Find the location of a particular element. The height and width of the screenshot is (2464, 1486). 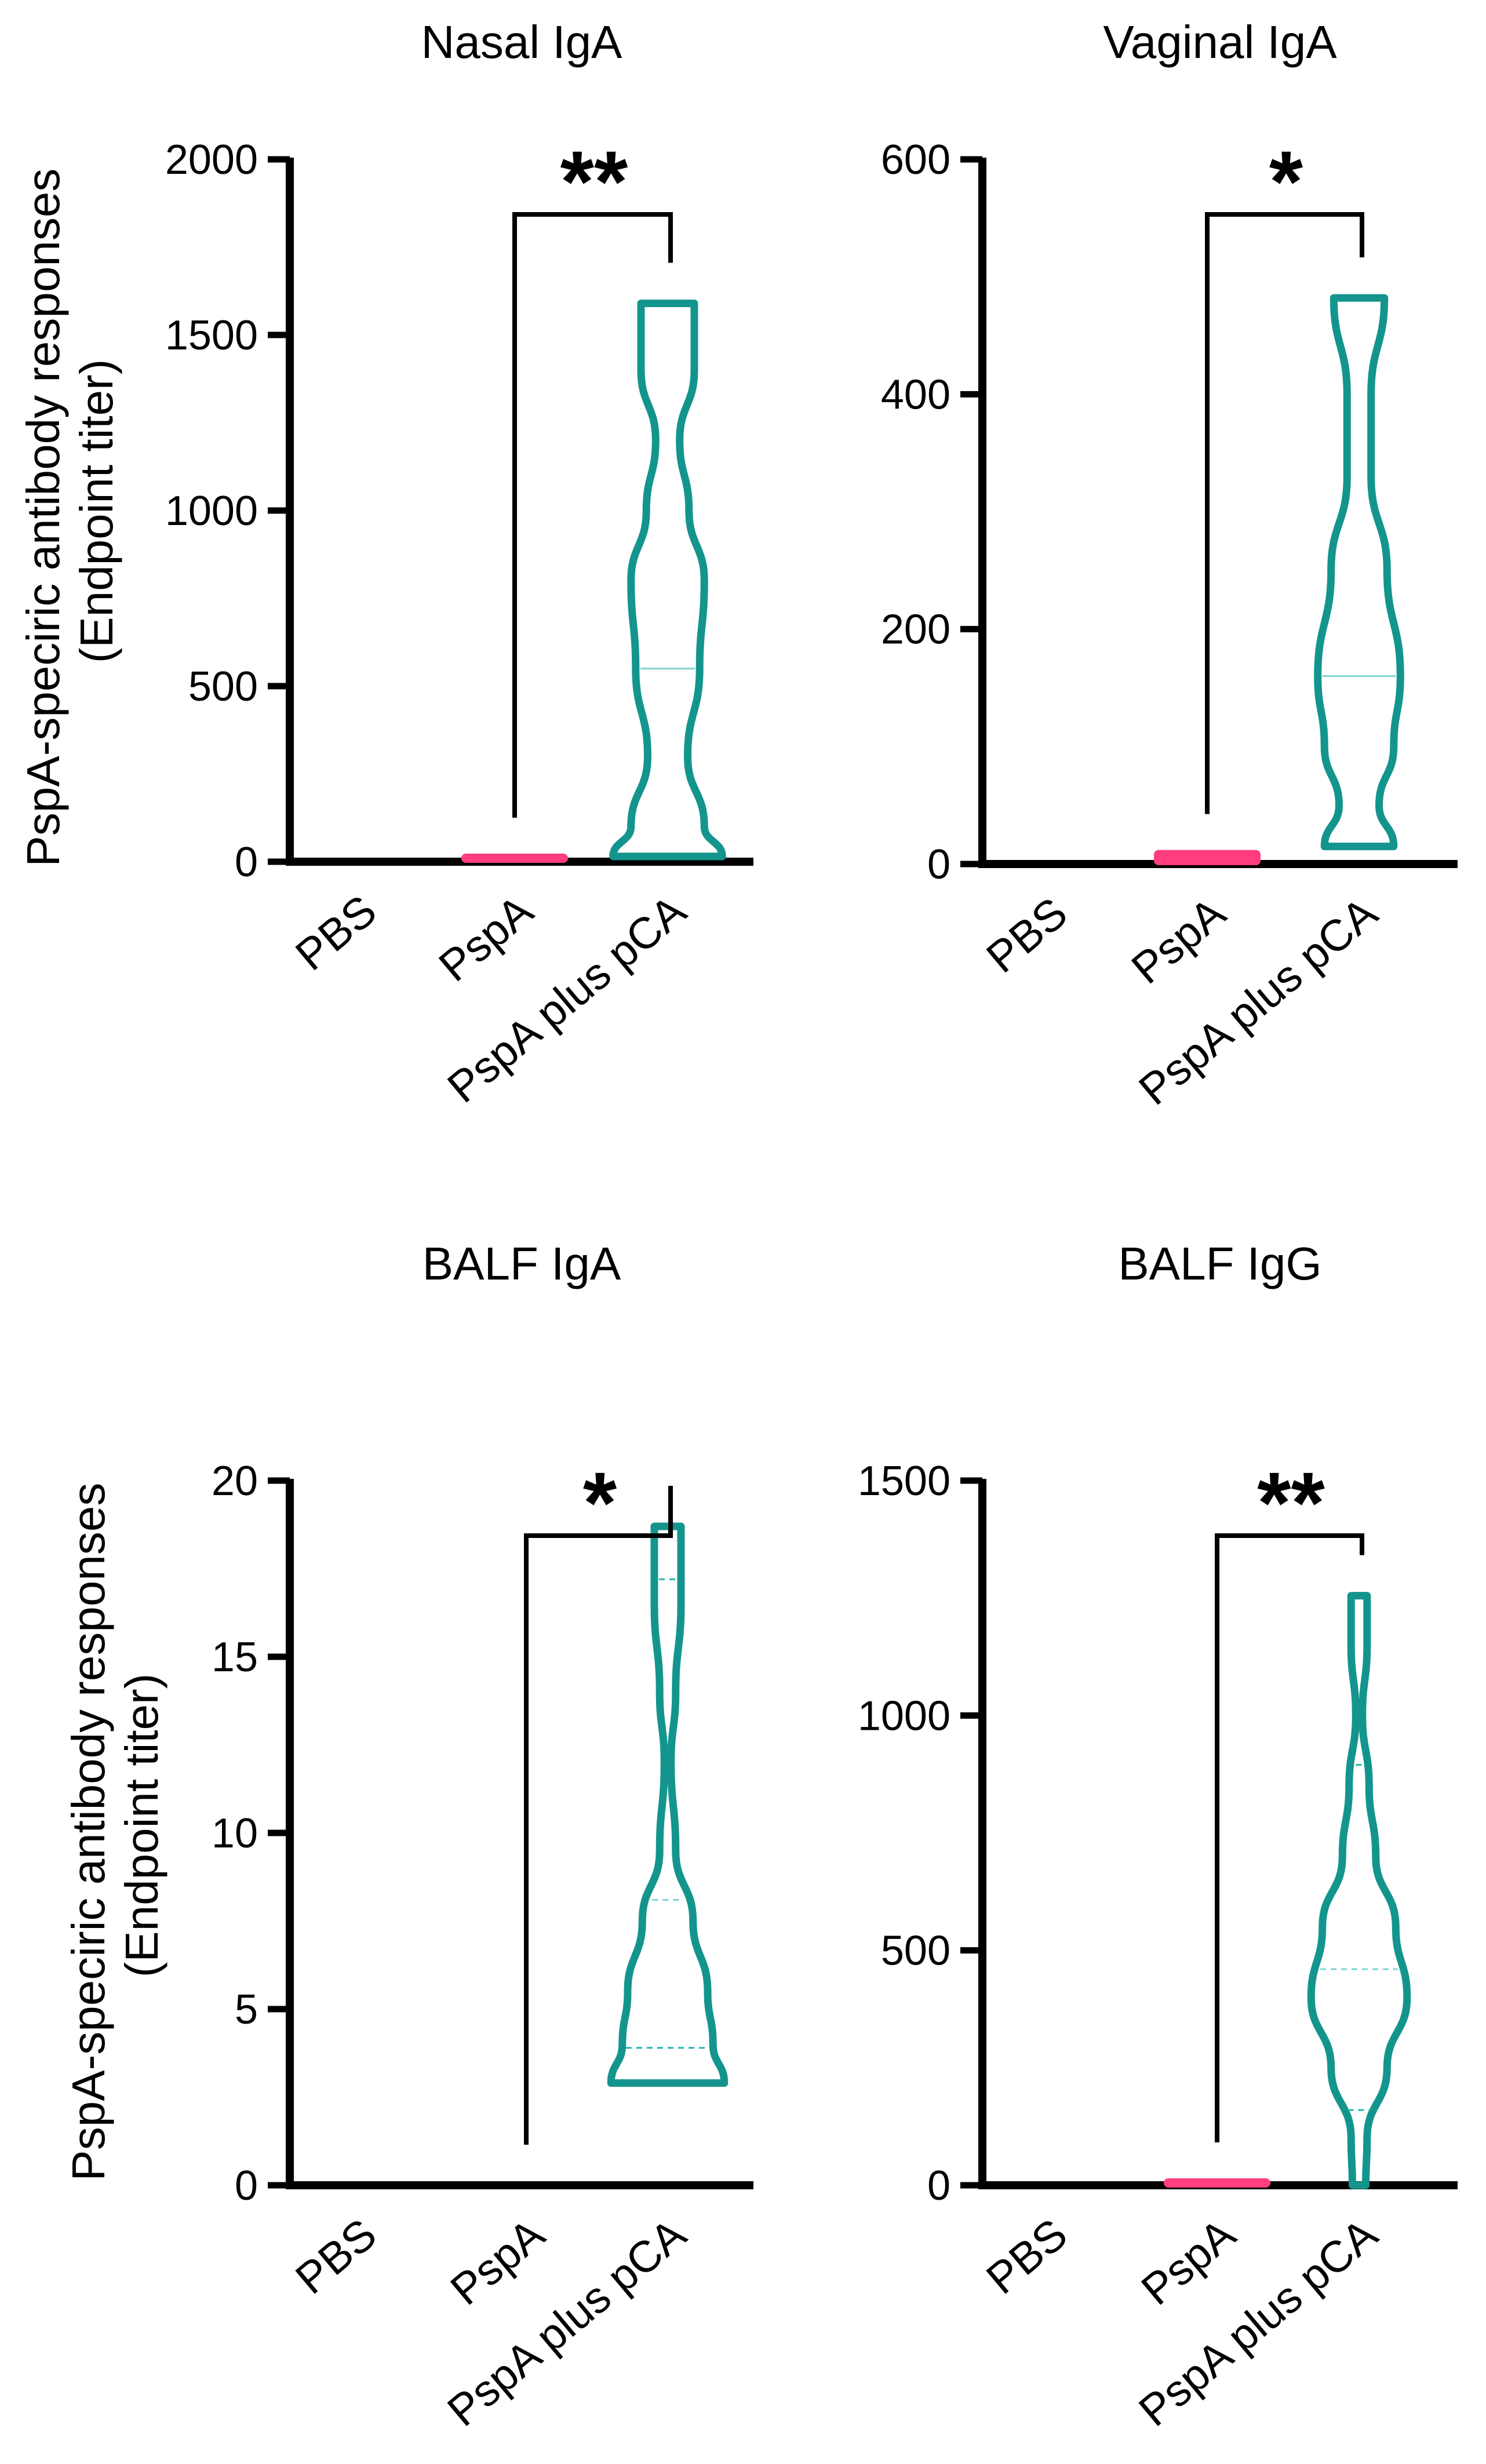

y-tick-label: 2000 is located at coordinates (211, 160).